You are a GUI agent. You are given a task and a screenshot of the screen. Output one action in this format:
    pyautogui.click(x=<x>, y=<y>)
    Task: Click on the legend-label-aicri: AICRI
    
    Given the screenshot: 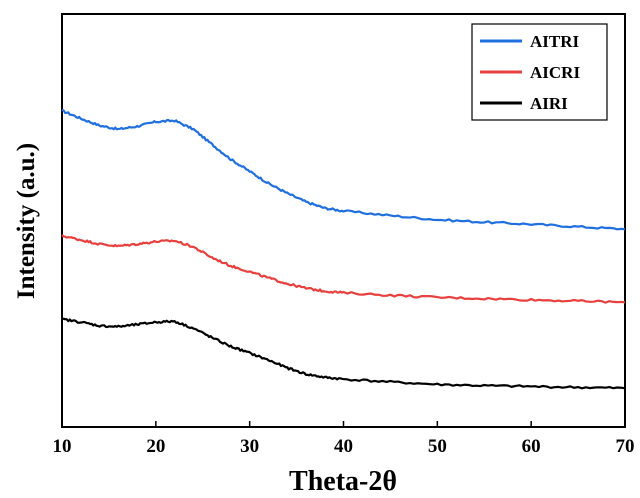 What is the action you would take?
    pyautogui.click(x=555, y=72)
    